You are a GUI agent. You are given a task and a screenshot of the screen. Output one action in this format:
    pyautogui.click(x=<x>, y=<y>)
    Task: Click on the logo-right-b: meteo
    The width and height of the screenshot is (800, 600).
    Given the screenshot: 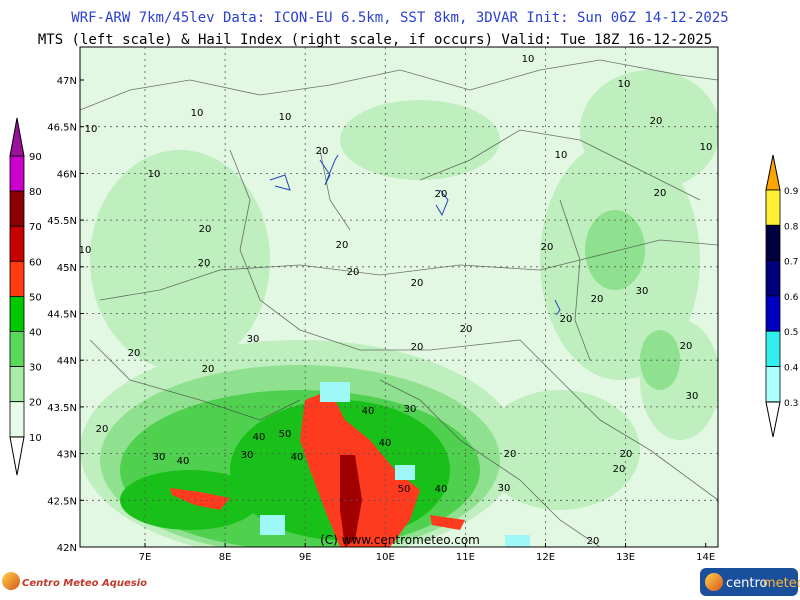 What is the action you would take?
    pyautogui.click(x=781, y=583)
    